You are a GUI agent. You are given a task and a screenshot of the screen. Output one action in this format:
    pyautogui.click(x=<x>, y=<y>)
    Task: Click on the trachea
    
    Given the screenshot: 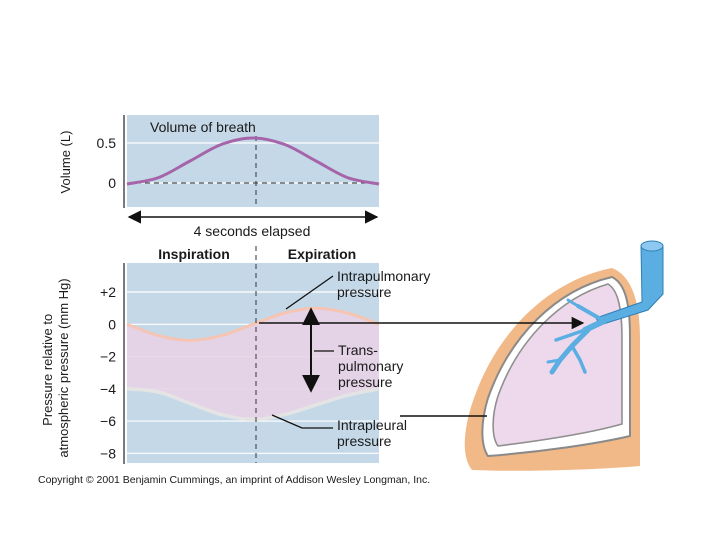 What is the action you would take?
    pyautogui.click(x=629, y=285)
    